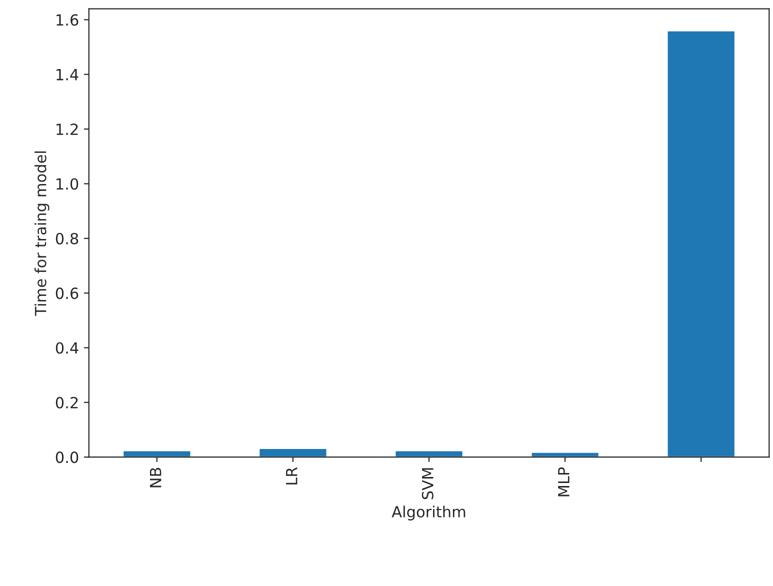  I want to click on y-tick-label: 0.2, so click(67, 402).